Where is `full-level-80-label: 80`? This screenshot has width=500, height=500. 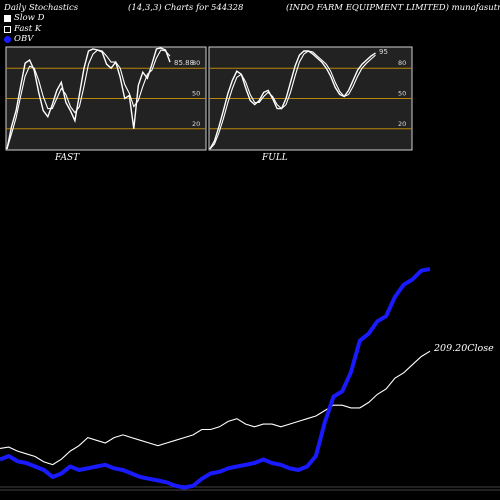 full-level-80-label: 80 is located at coordinates (402, 63).